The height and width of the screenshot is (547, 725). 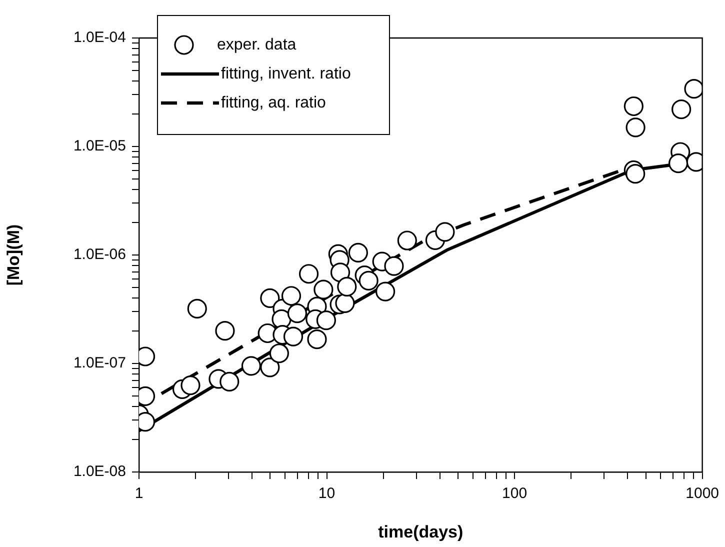 What do you see at coordinates (99, 37) in the screenshot?
I see `y-tick-label: 1.0E-04` at bounding box center [99, 37].